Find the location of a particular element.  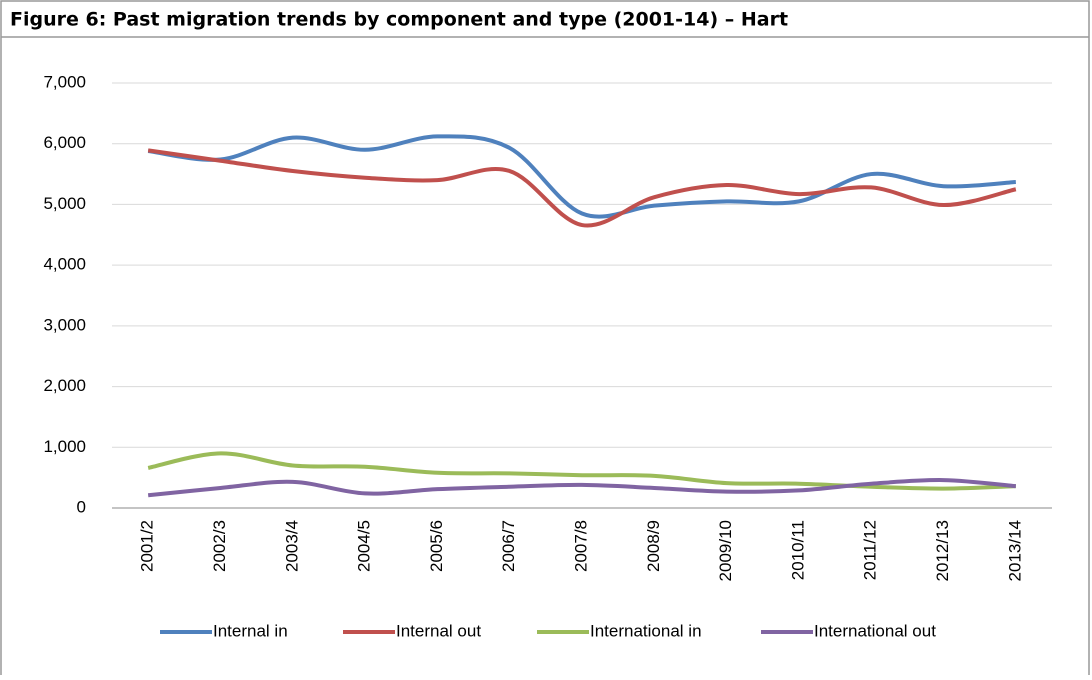

y-tick-label: 2,000 is located at coordinates (64, 385).